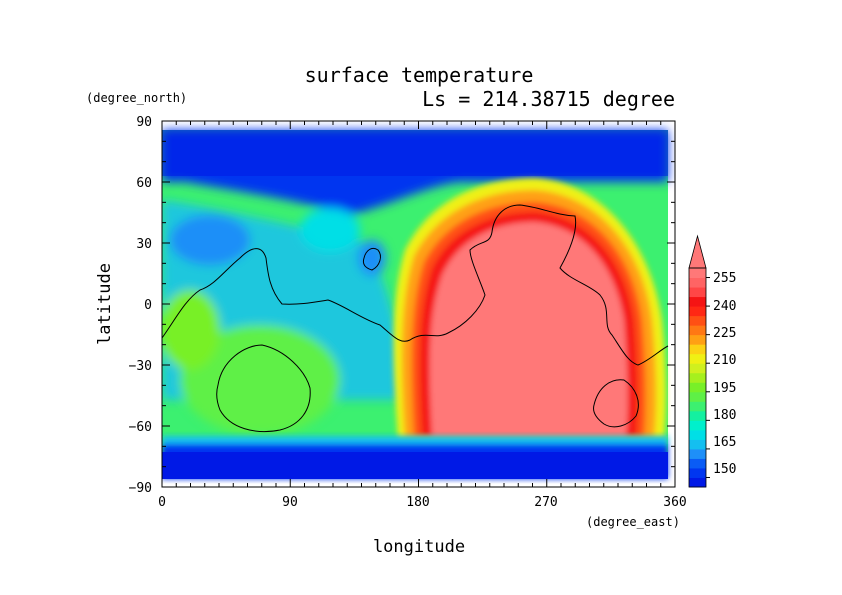 The image size is (842, 595). I want to click on colorbar-frame, so click(697, 377).